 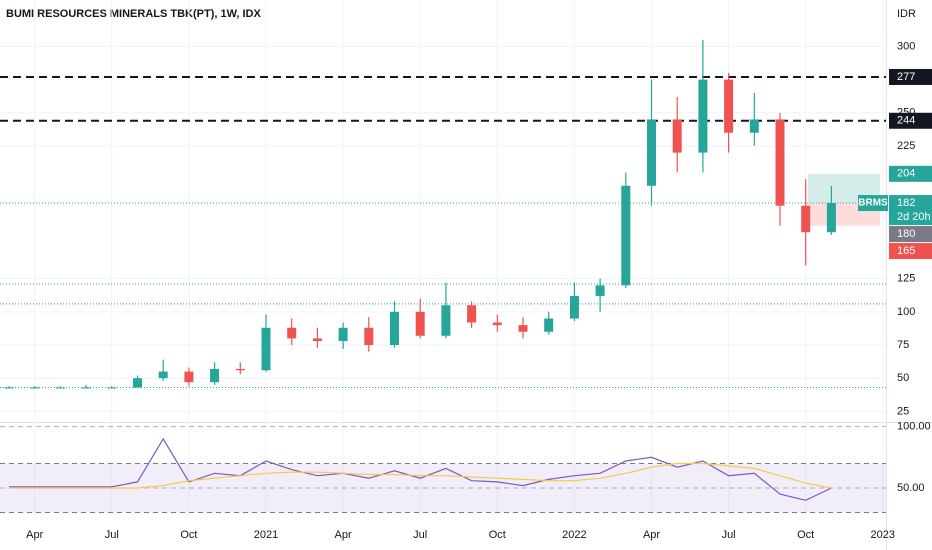 I want to click on price-label: 204, so click(x=906, y=174).